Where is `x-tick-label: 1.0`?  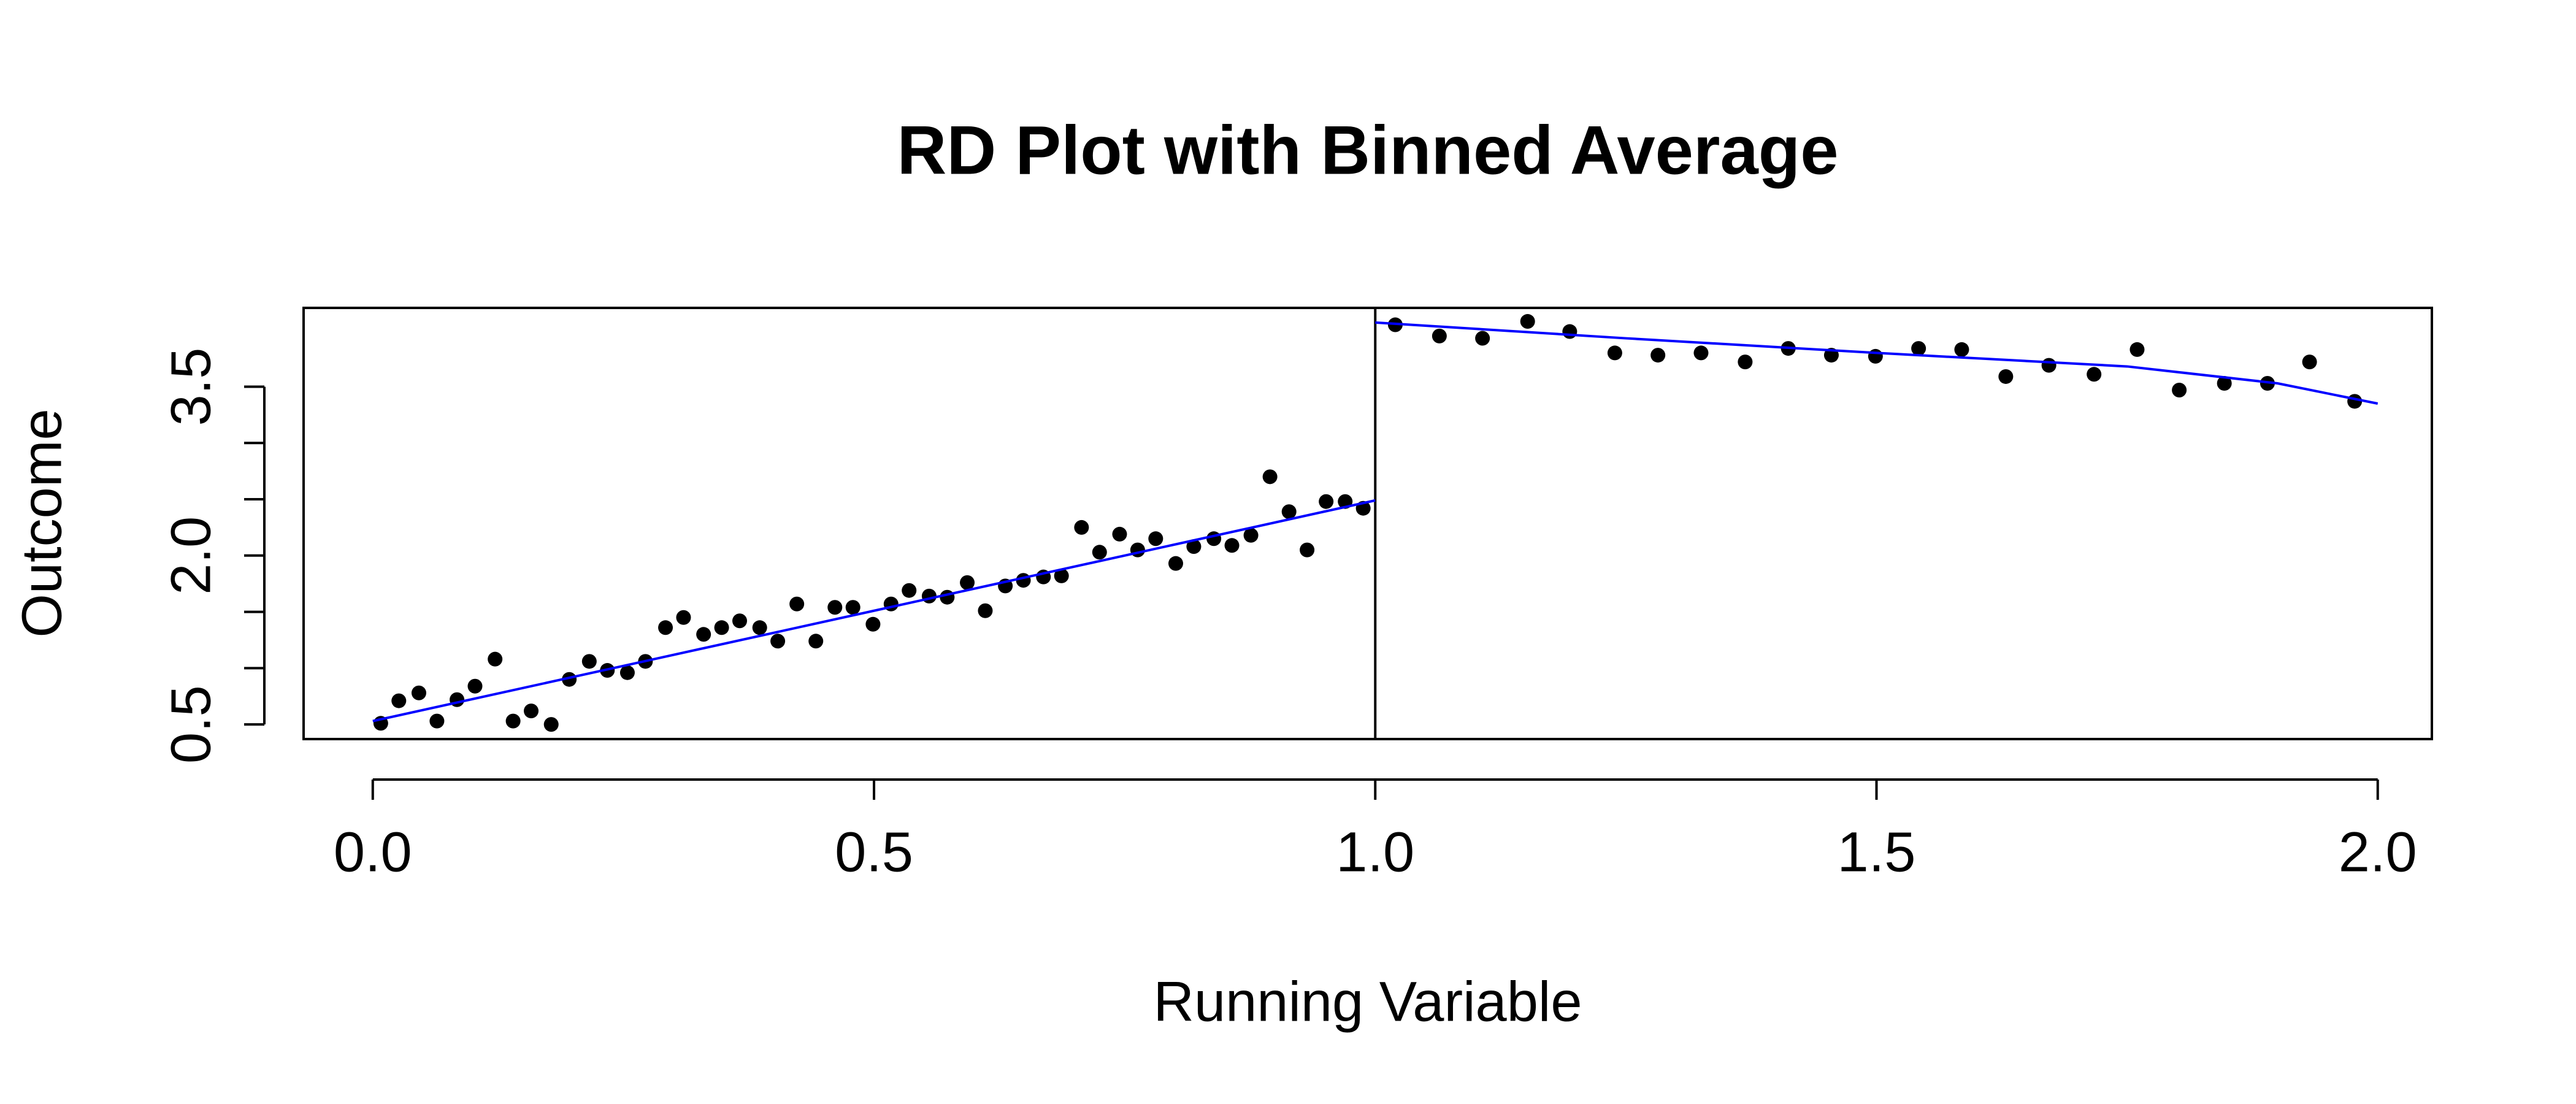
x-tick-label: 1.0 is located at coordinates (1375, 852).